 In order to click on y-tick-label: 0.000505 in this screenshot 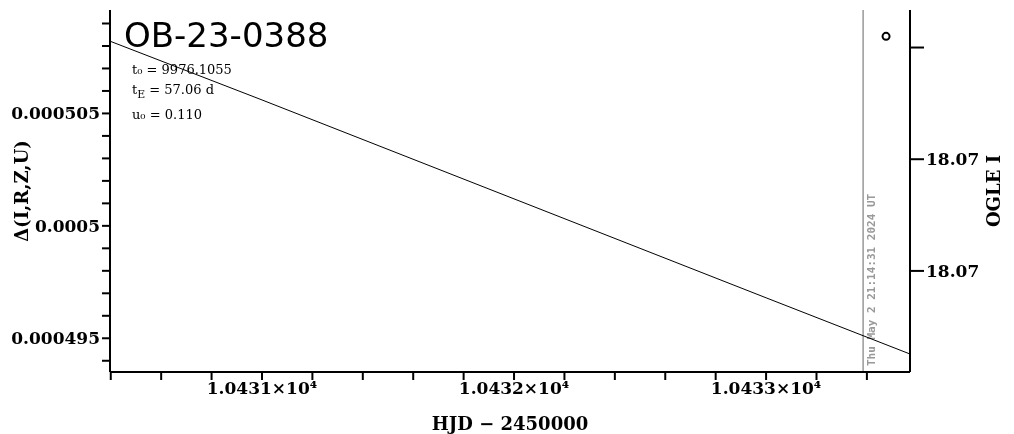, I will do `click(55, 113)`.